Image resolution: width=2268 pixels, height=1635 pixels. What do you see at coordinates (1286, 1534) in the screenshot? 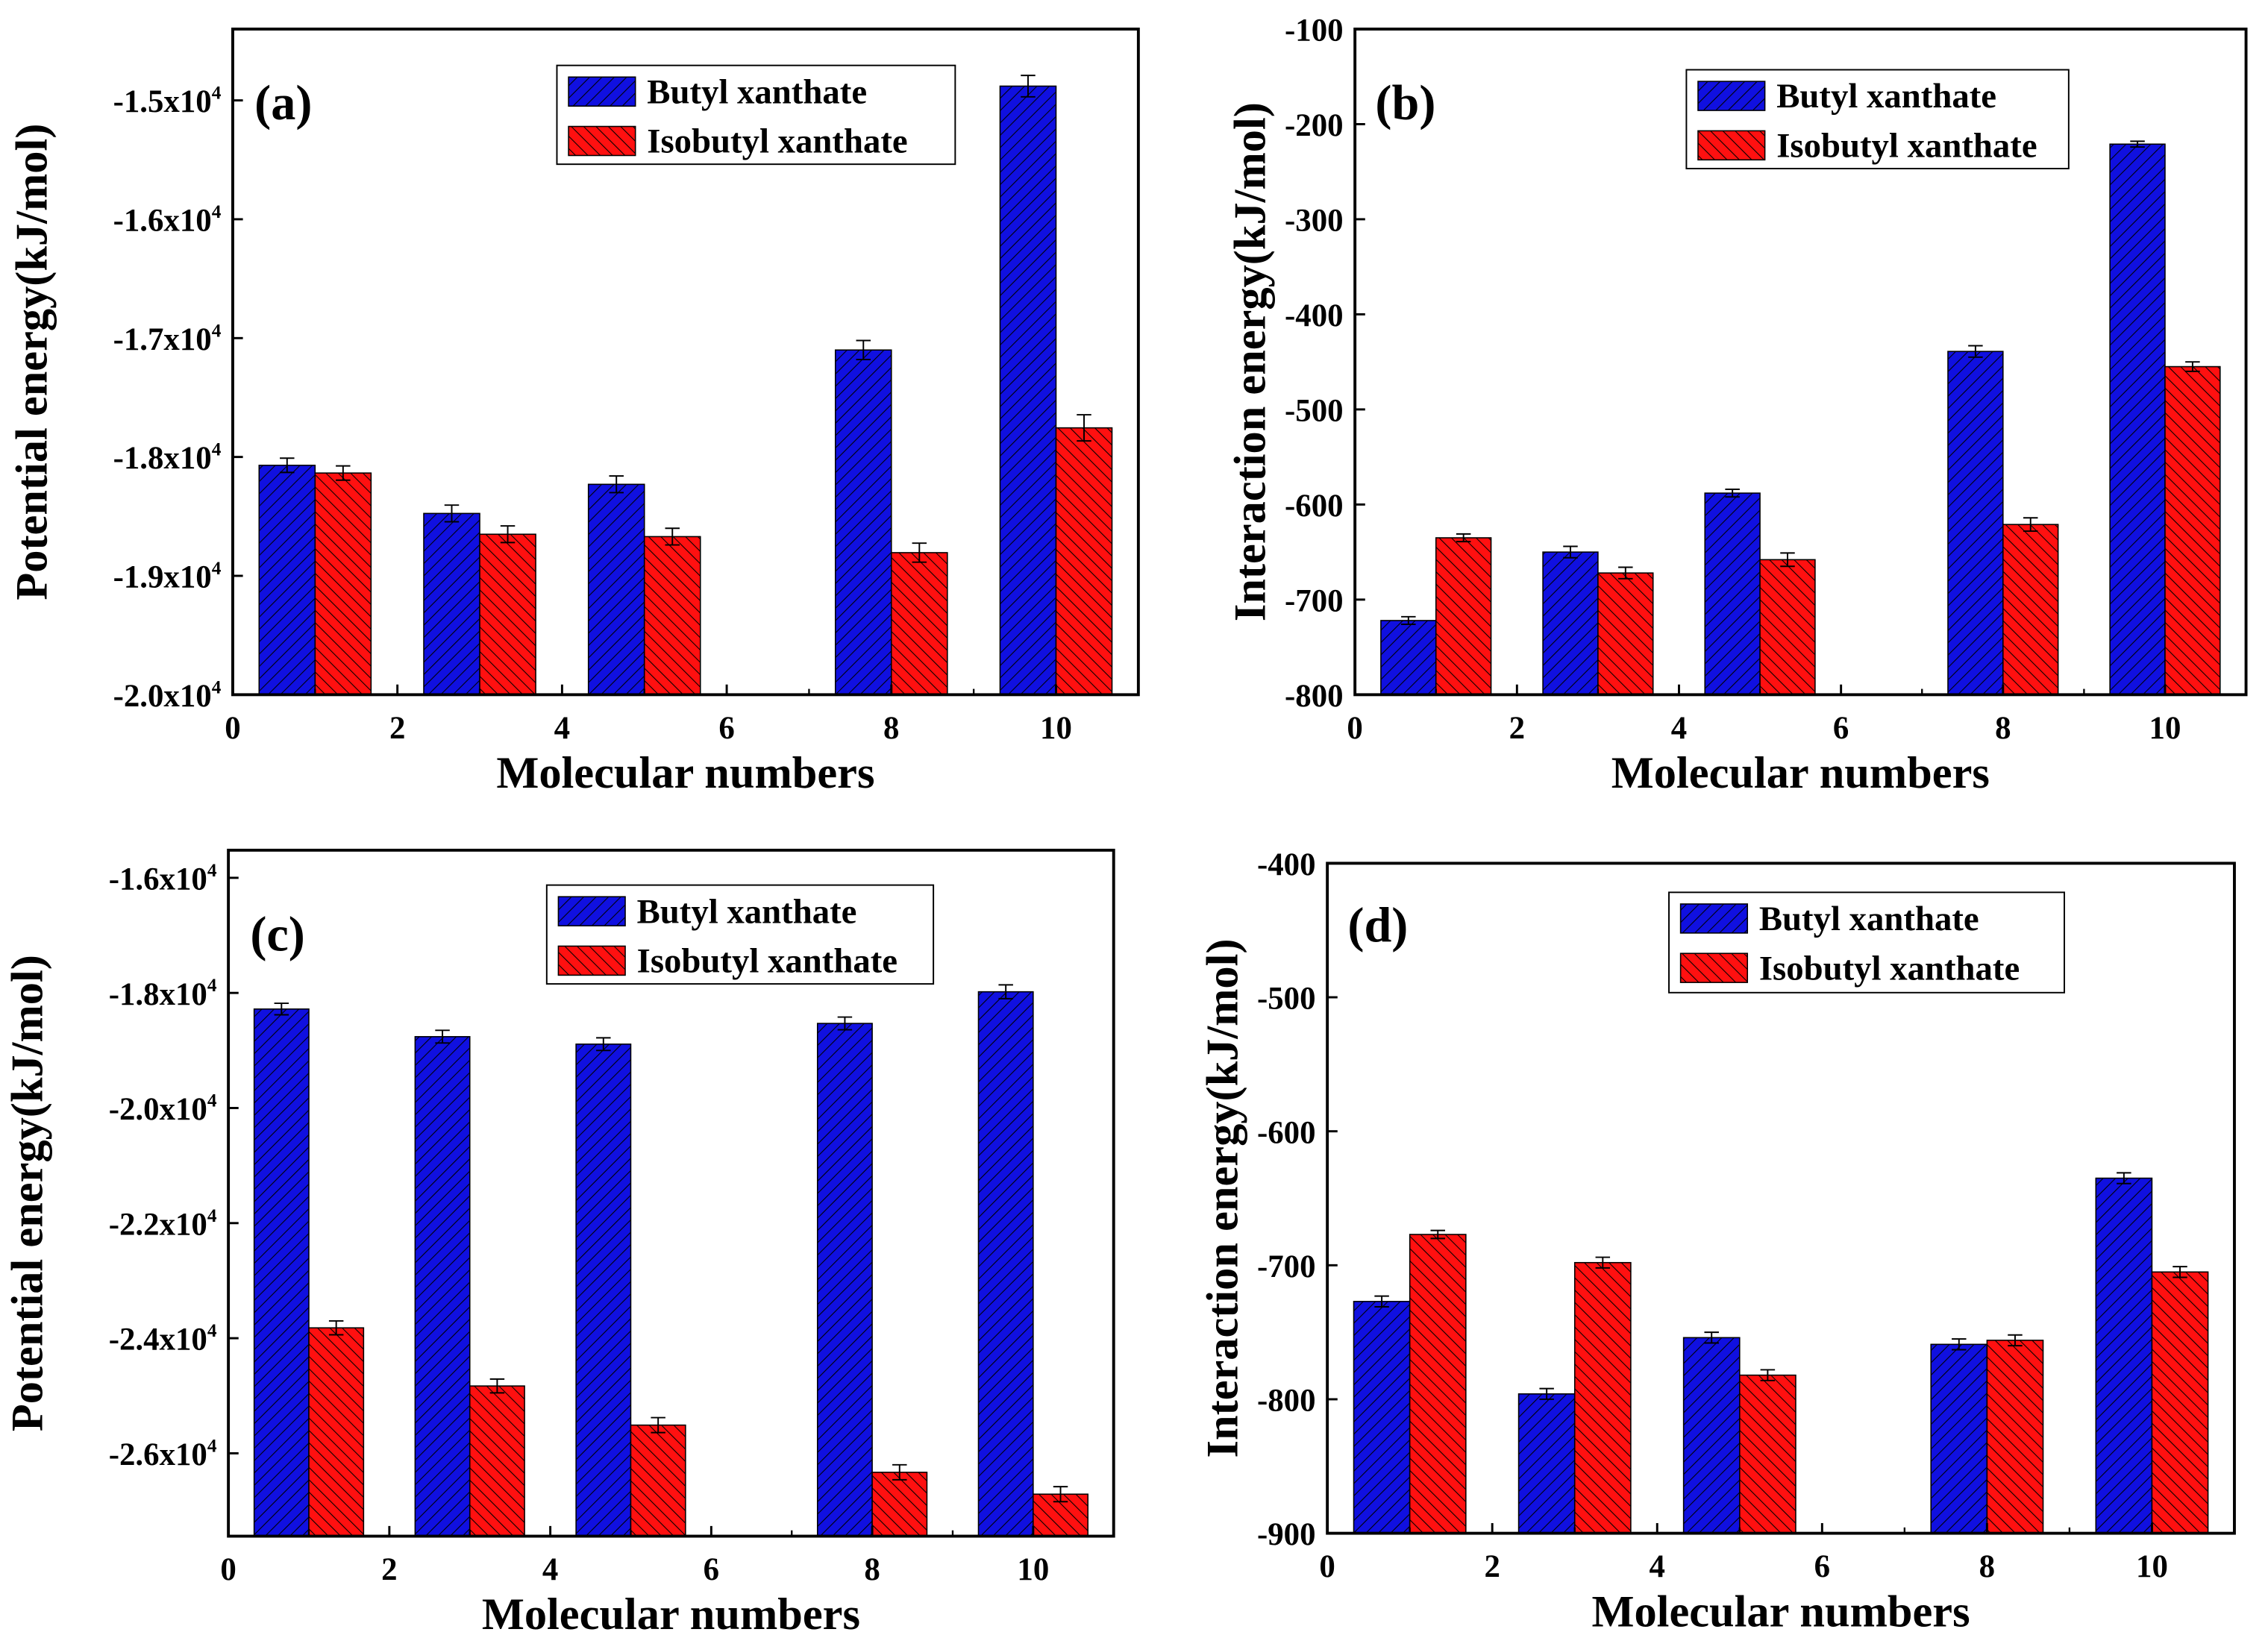
I see `y-tick-label: -900` at bounding box center [1286, 1534].